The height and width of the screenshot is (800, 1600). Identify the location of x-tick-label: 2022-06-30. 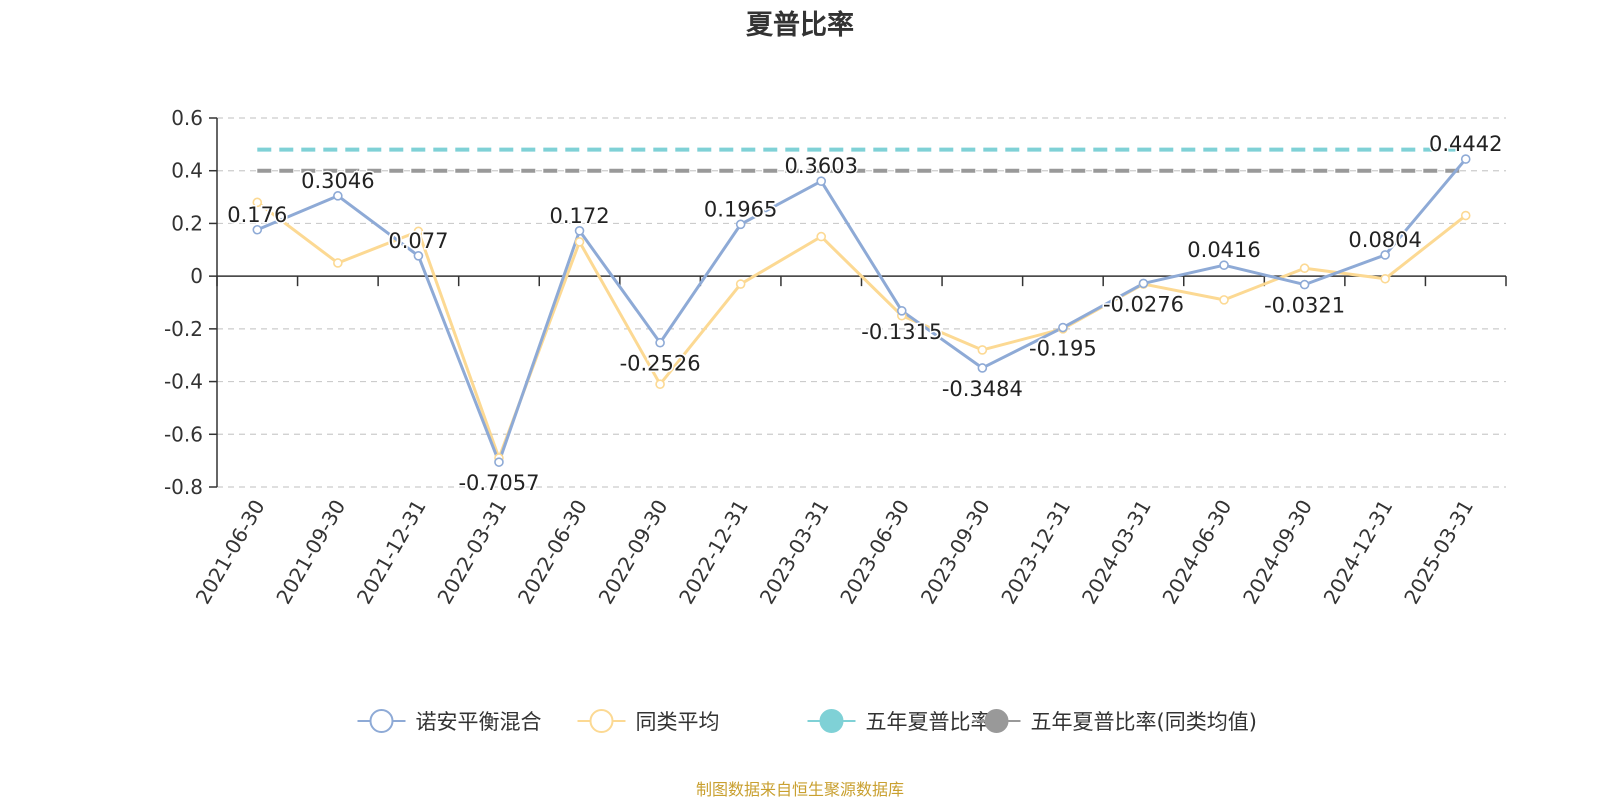
(552, 552).